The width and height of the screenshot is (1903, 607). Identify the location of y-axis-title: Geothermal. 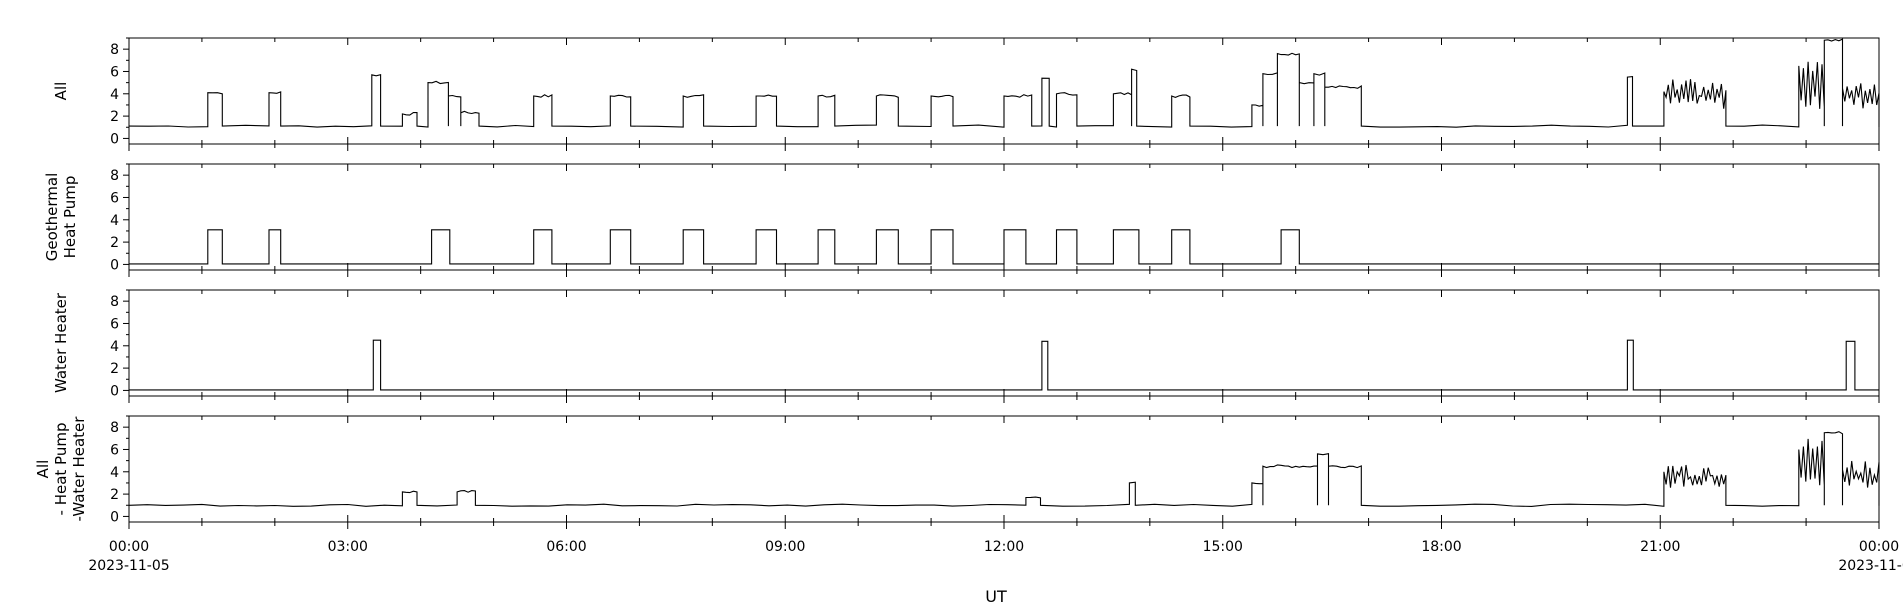
(52, 217).